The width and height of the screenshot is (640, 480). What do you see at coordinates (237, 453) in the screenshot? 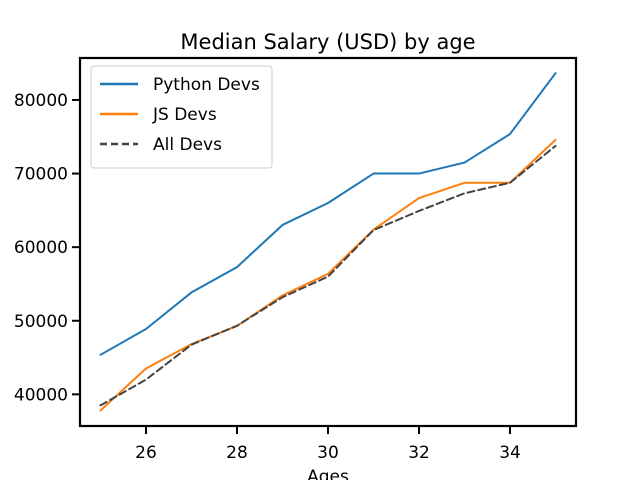
I see `x-tick-label: 28` at bounding box center [237, 453].